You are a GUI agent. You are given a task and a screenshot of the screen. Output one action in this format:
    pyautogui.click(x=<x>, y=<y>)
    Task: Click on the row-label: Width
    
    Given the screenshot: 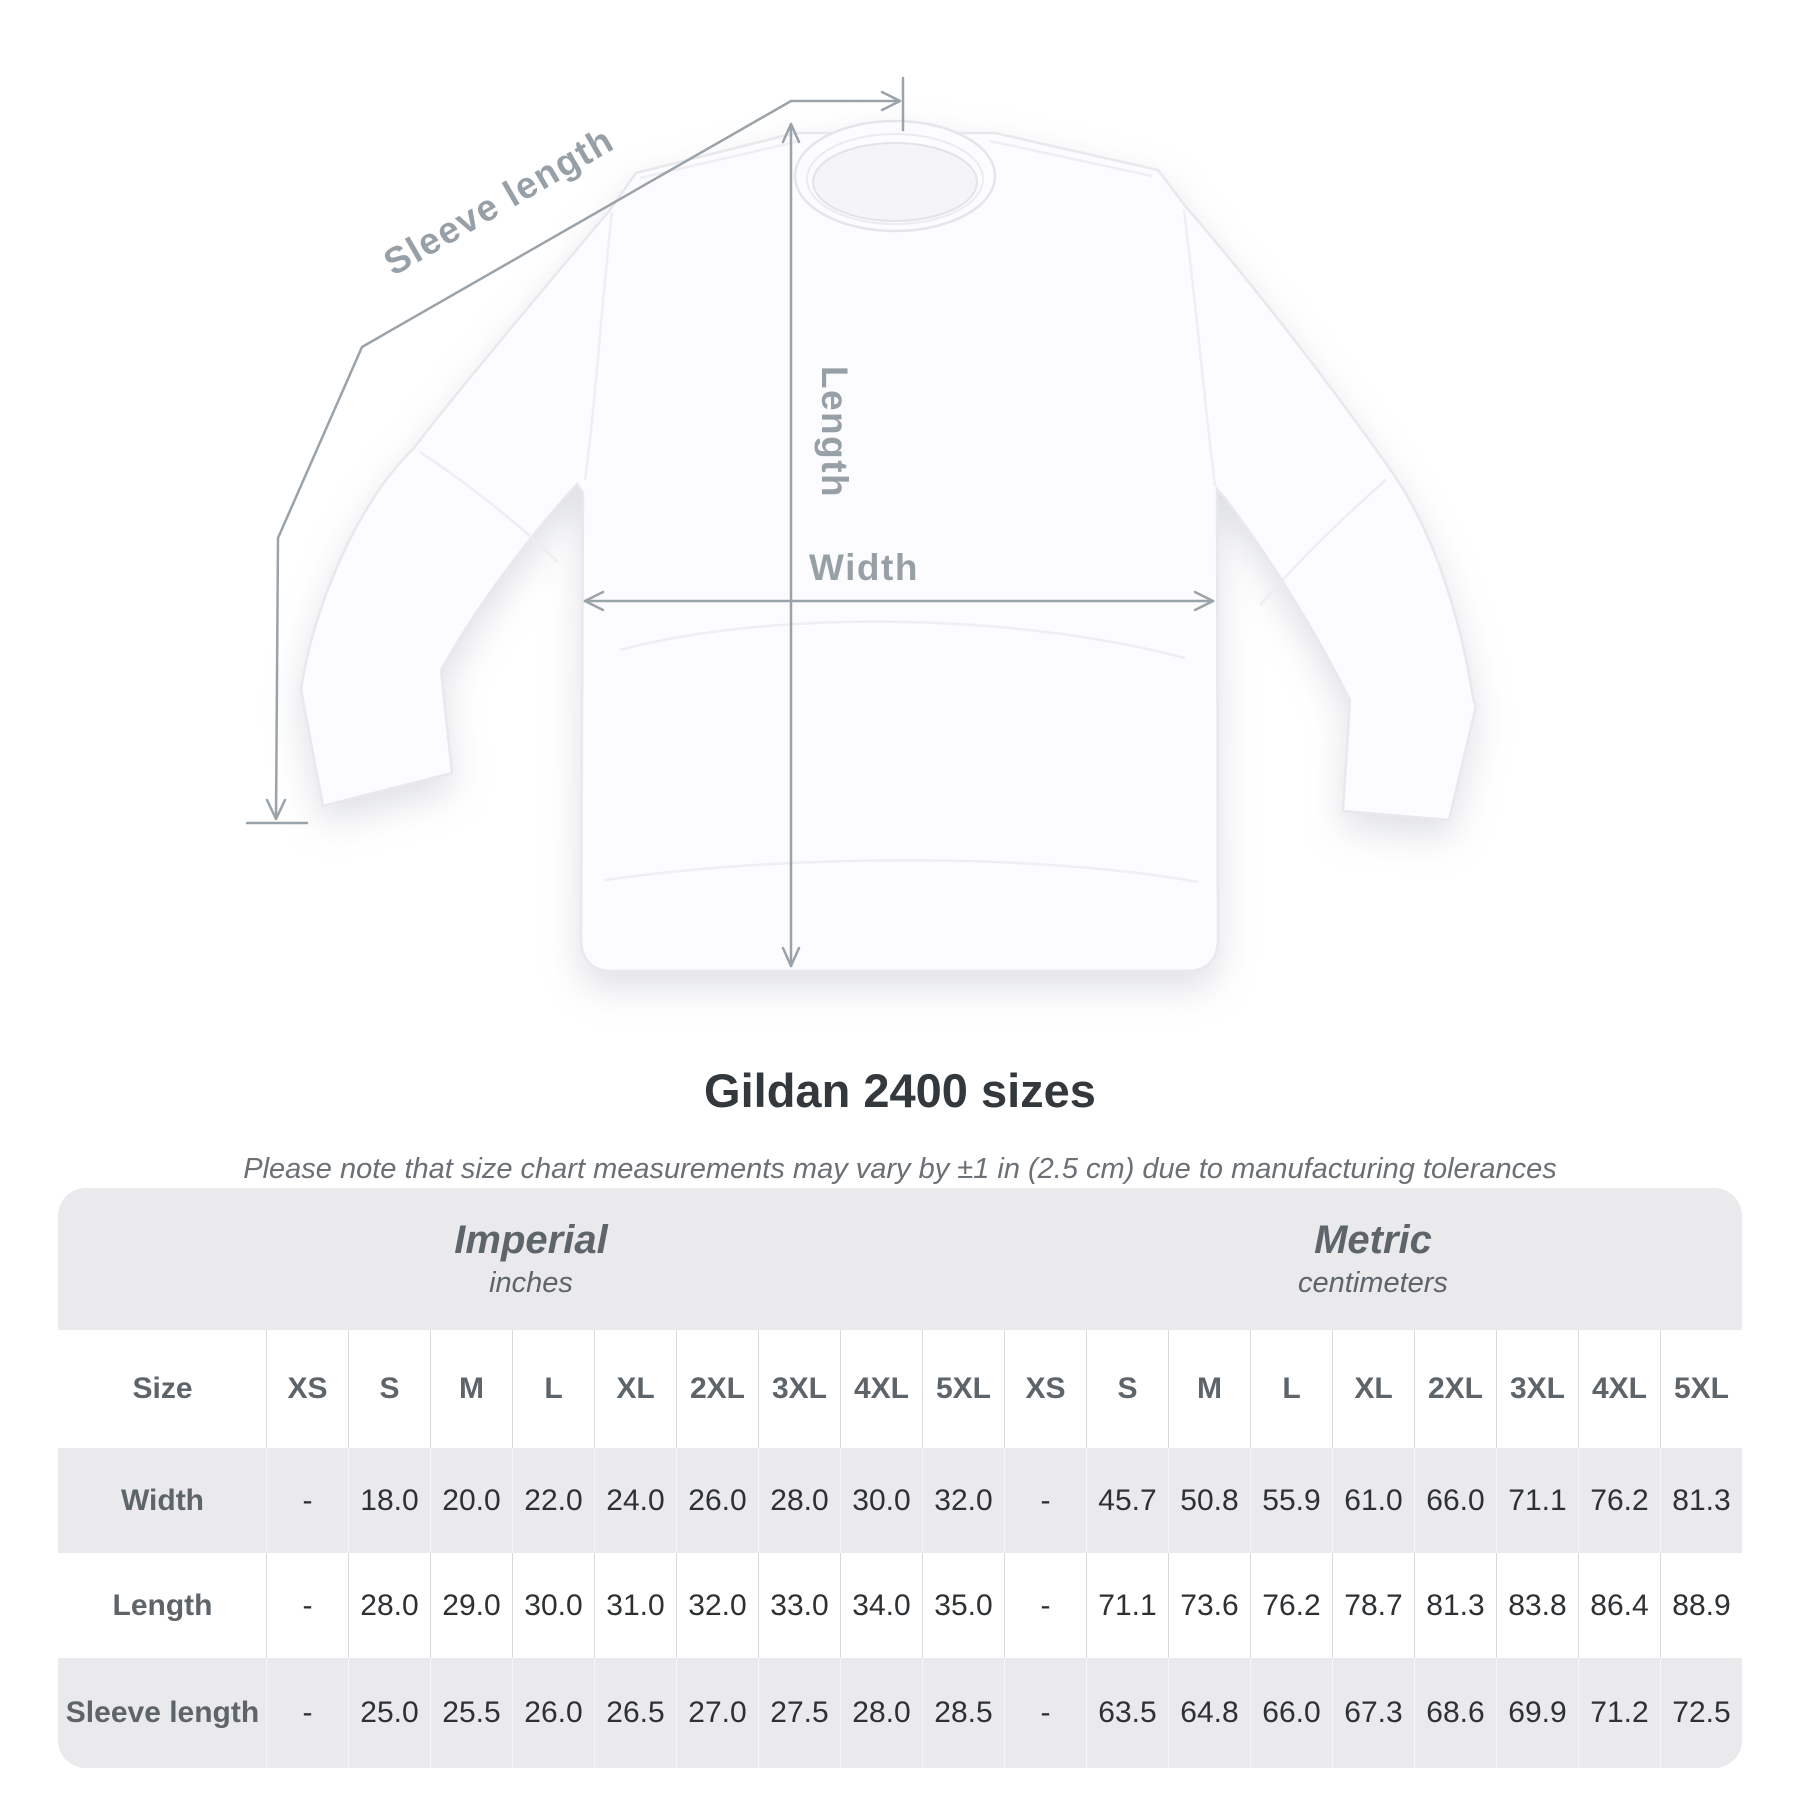 What is the action you would take?
    pyautogui.click(x=162, y=1500)
    